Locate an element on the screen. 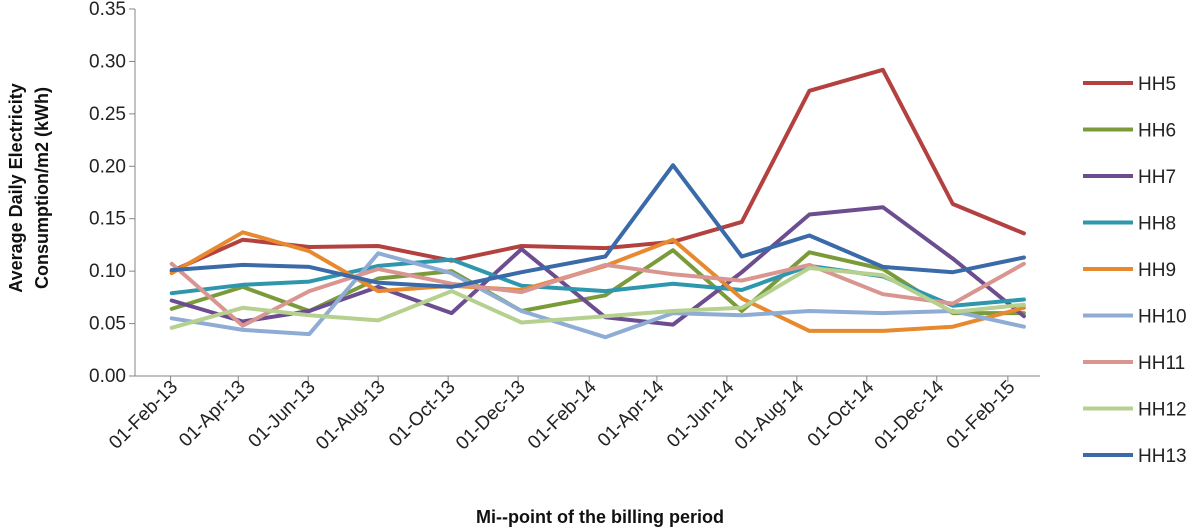  series-line-hh10 is located at coordinates (597, 295).